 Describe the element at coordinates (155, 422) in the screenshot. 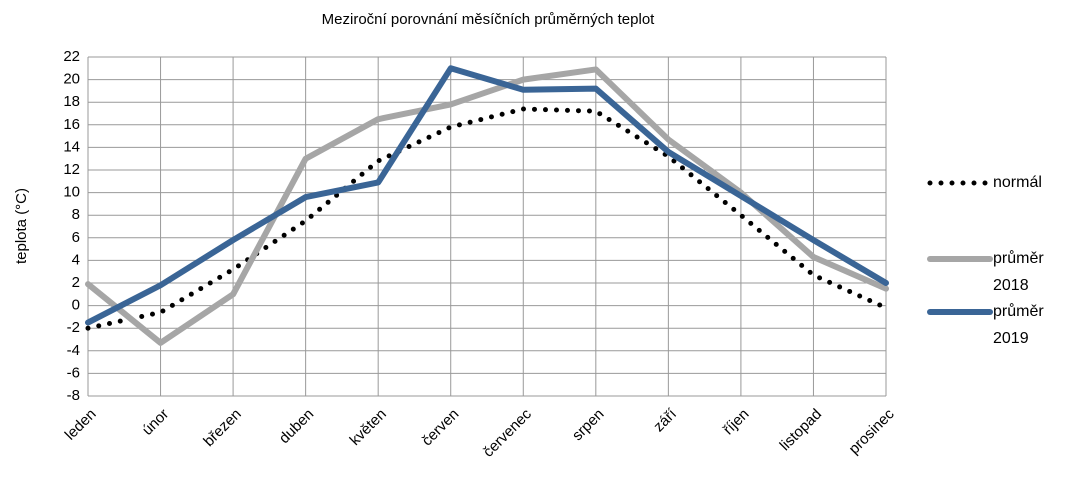

I see `x-tick-label: únor` at that location.